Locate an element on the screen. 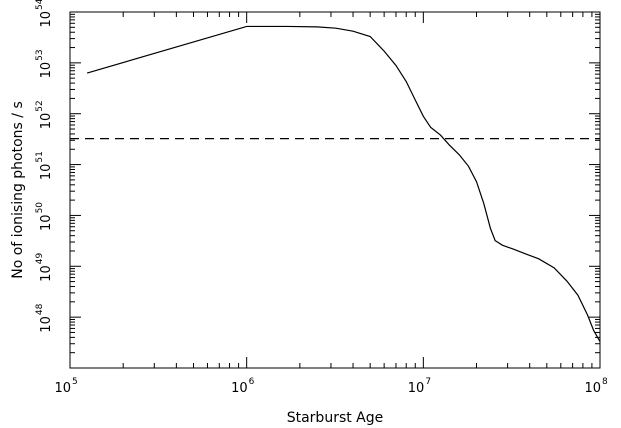 This screenshot has width=621, height=428. x-tick-label-exponent: 6 is located at coordinates (252, 382).